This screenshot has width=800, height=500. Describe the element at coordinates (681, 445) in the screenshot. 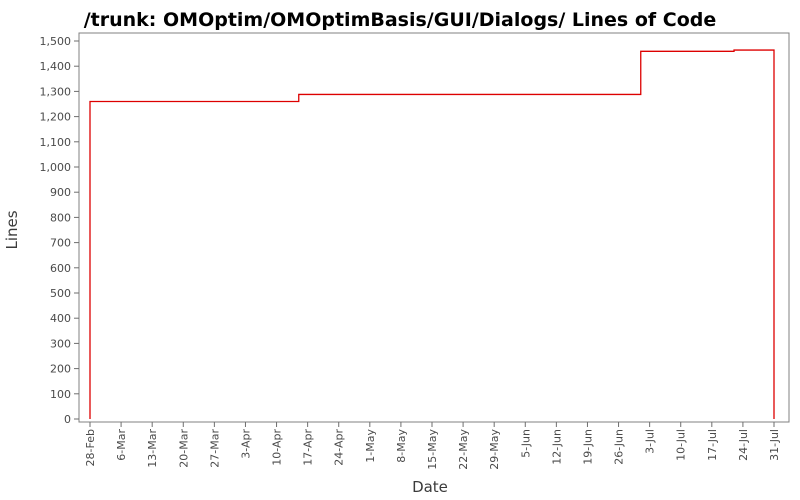

I see `x-tick-label: 10-Jul` at that location.